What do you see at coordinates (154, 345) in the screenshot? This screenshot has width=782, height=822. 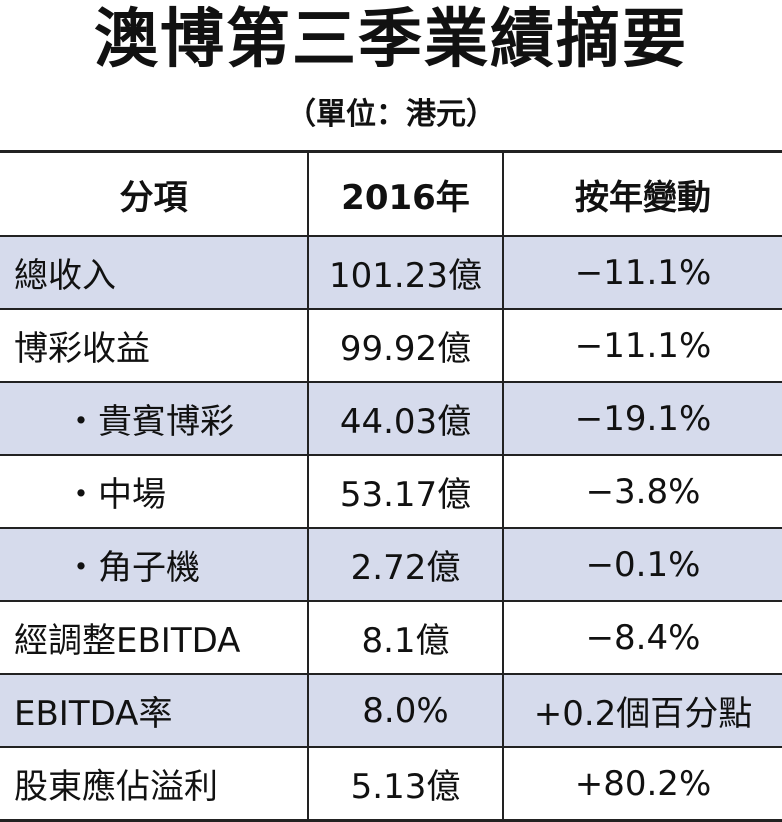 I see `row-label: 博彩收益` at bounding box center [154, 345].